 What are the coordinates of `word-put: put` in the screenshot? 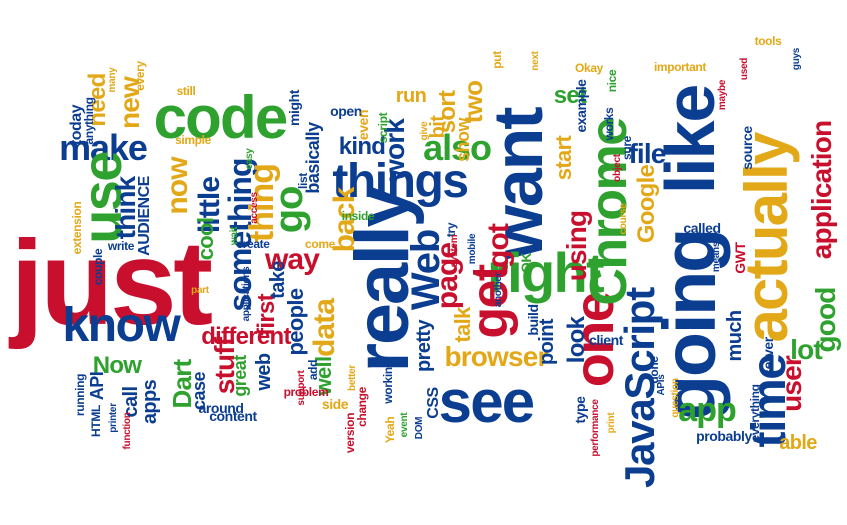 It's located at (497, 60).